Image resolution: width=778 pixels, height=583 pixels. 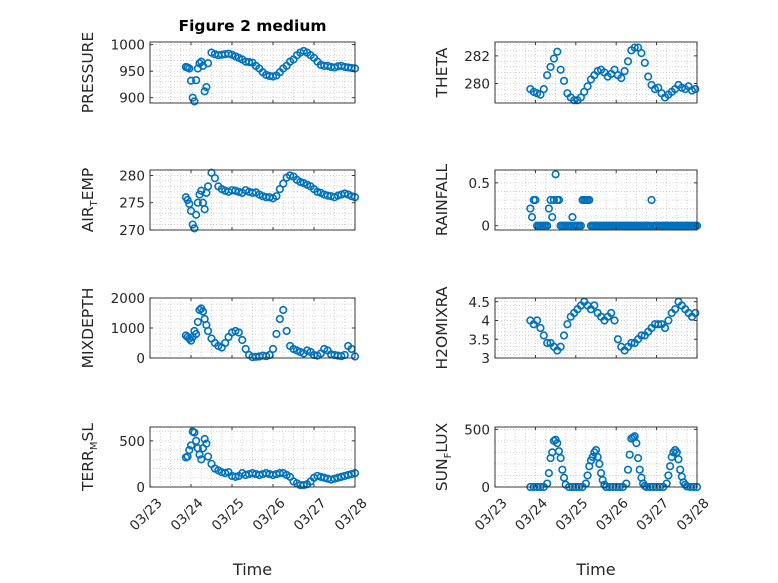 What do you see at coordinates (448, 455) in the screenshot?
I see `y-axis-label-subscript: F` at bounding box center [448, 455].